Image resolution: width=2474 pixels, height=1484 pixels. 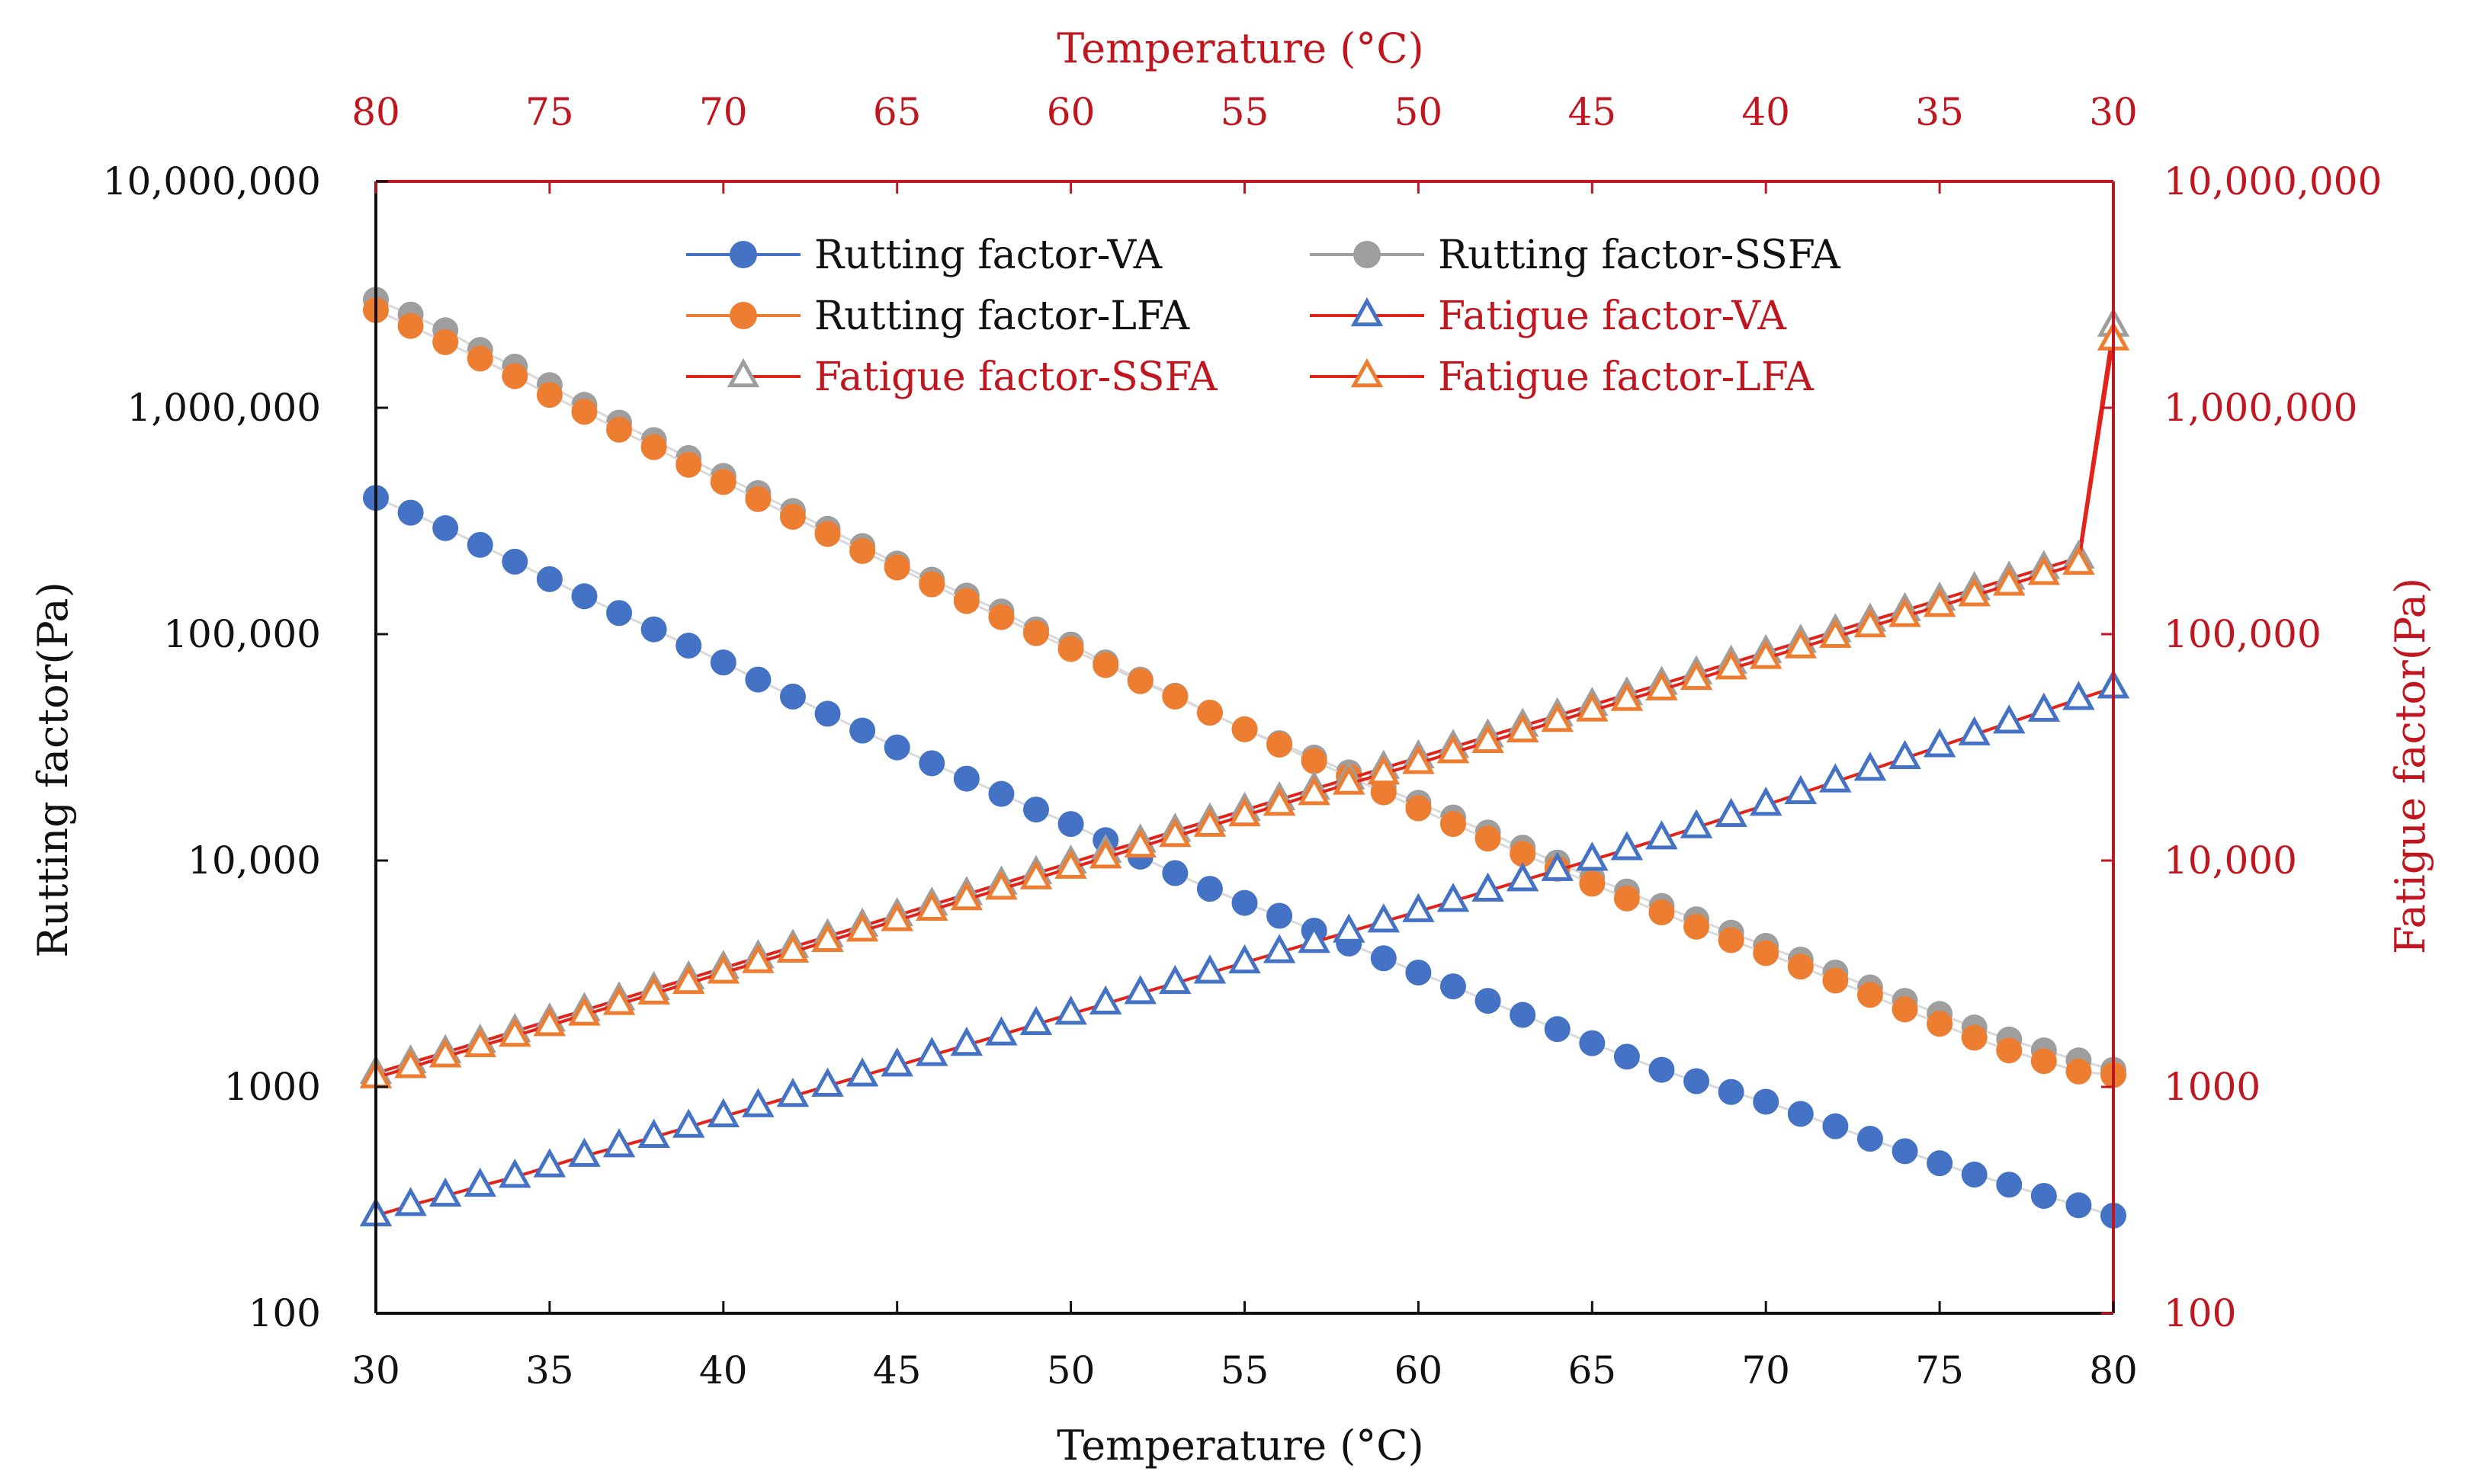 I want to click on top-tick-label: 80, so click(x=375, y=112).